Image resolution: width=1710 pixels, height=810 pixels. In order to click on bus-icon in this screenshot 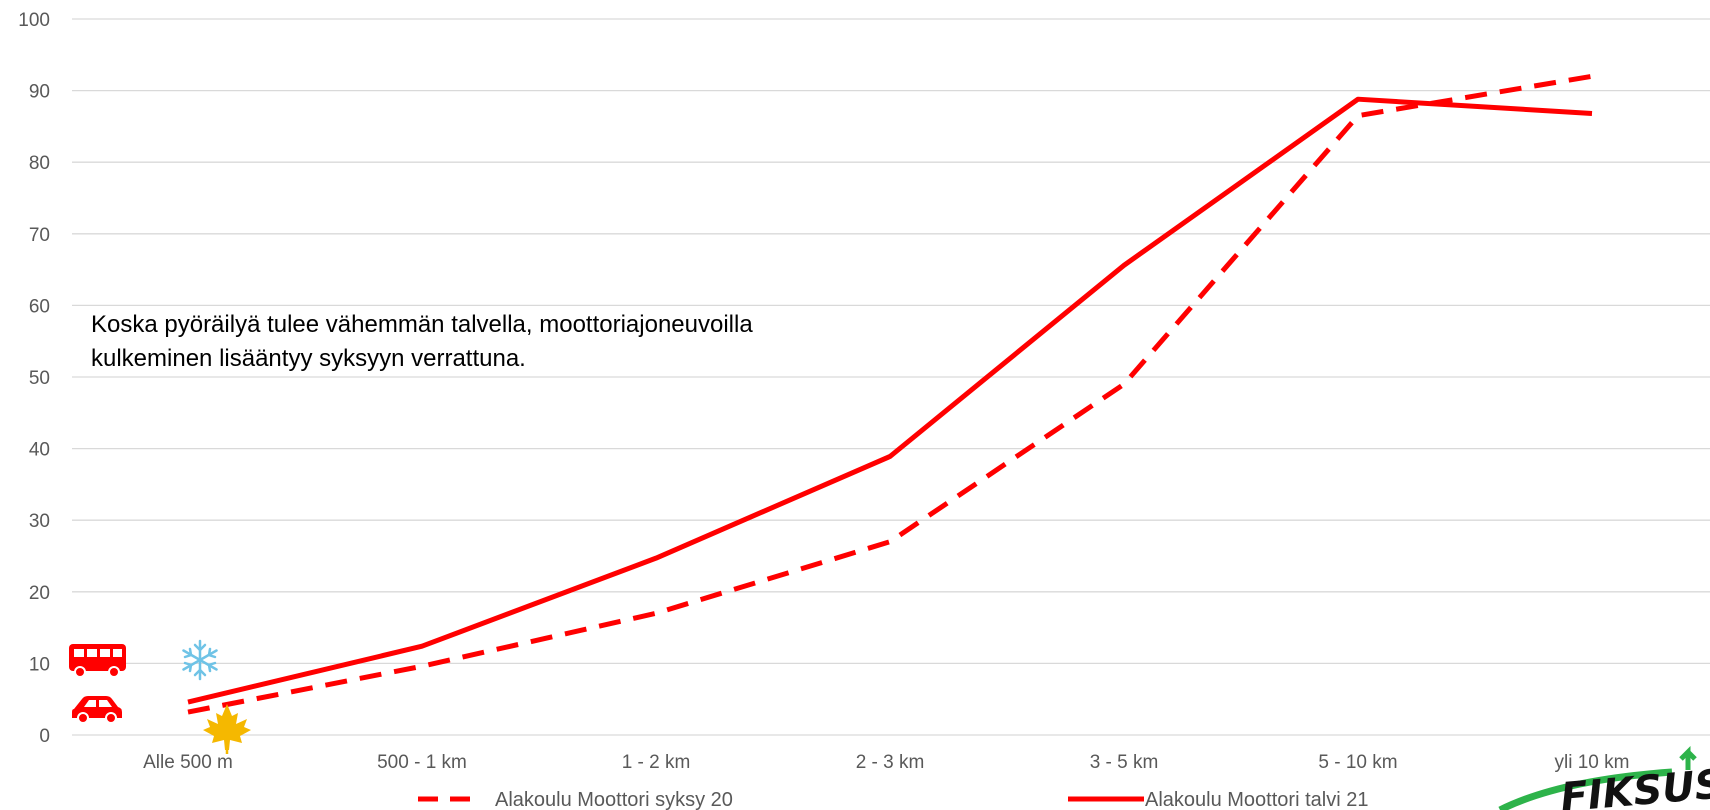, I will do `click(97, 661)`.